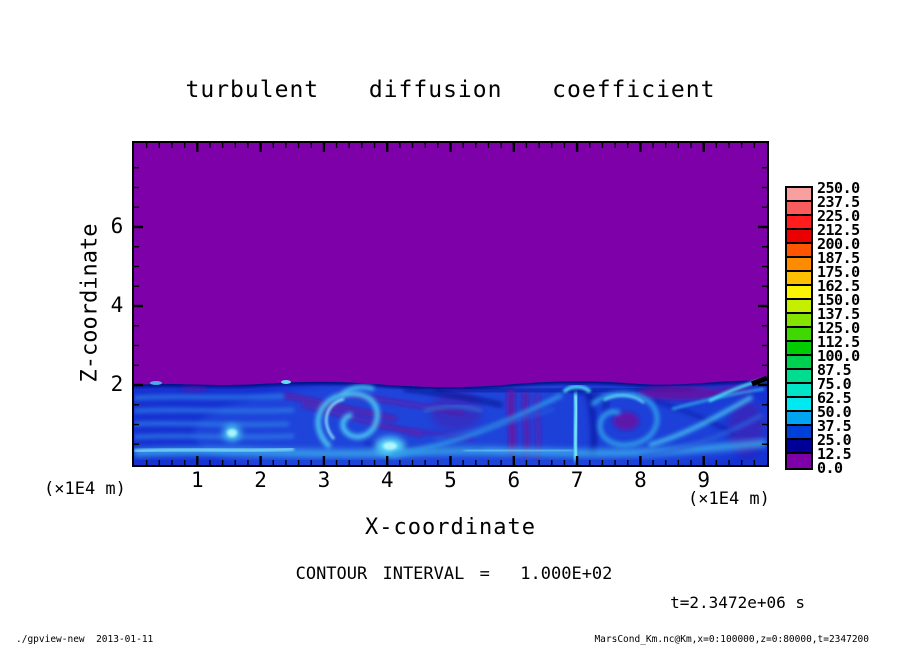 The width and height of the screenshot is (904, 654). What do you see at coordinates (85, 489) in the screenshot?
I see `y-axis-unit-label: (×1E4 m)` at bounding box center [85, 489].